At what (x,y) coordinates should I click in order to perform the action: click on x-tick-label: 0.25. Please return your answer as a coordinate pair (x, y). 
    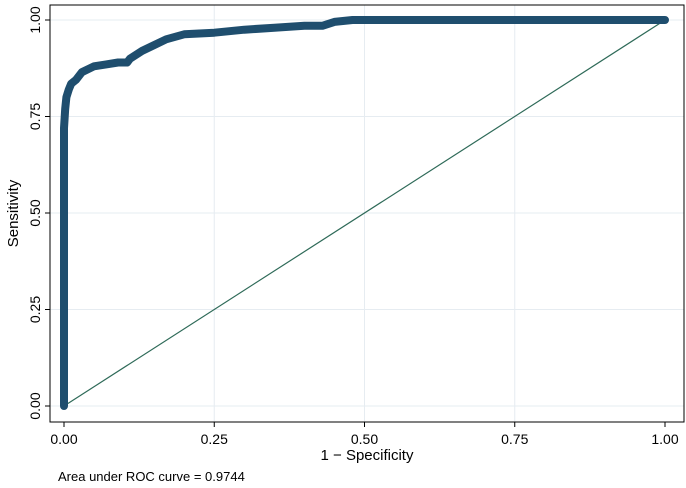
    Looking at the image, I should click on (214, 439).